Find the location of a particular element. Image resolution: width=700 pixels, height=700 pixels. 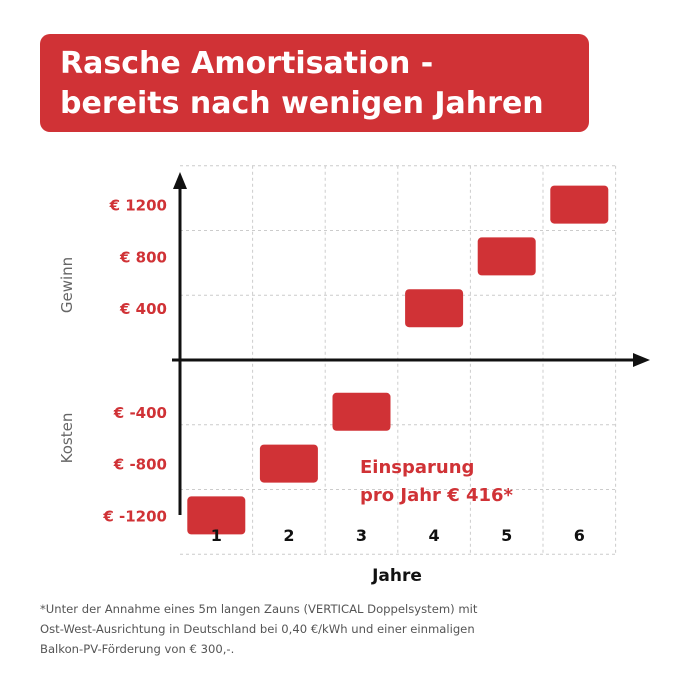

x-tick-label: 2 is located at coordinates (288, 535).